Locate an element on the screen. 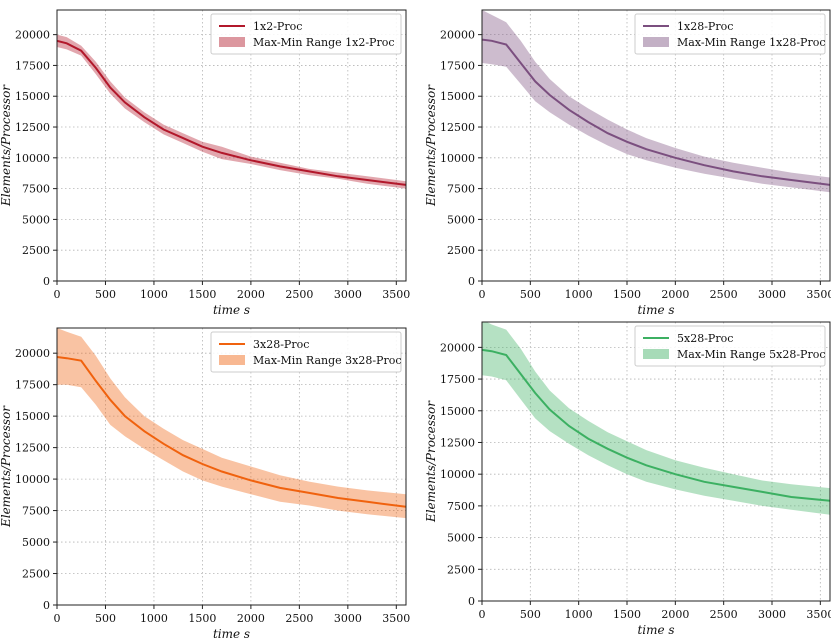 This screenshot has height=639, width=831. legend-label-range: Max-Min Range 1x28-Proc is located at coordinates (751, 42).